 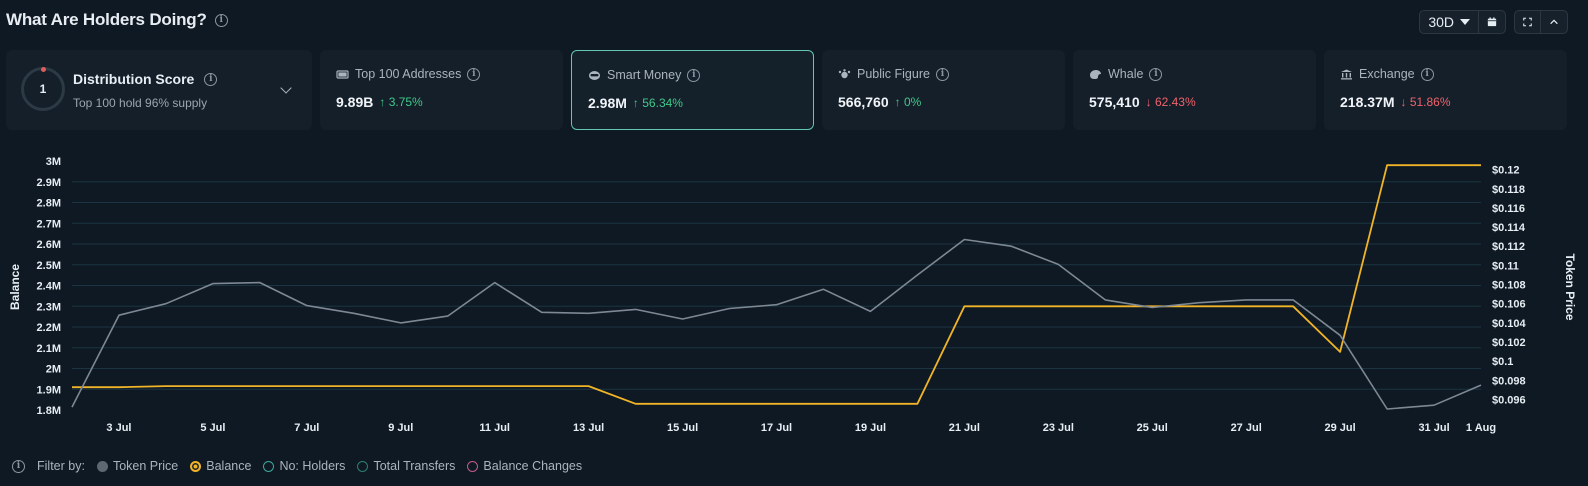 I want to click on smart-money-icon, so click(x=594, y=75).